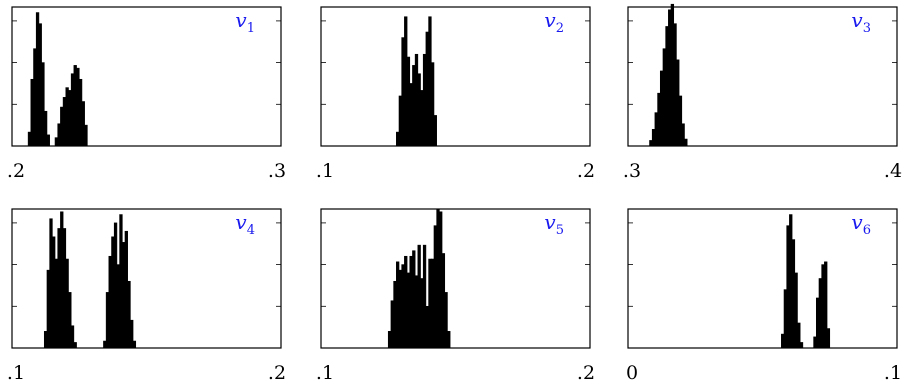  I want to click on series-label: v6, so click(861, 224).